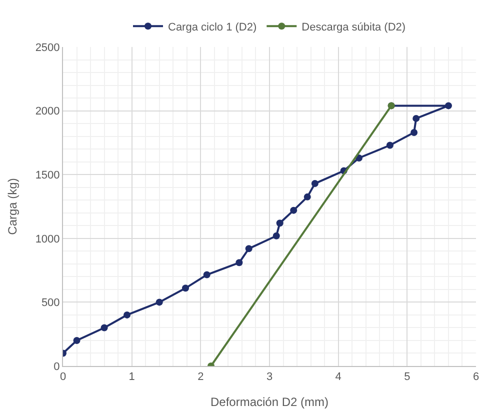 Image resolution: width=491 pixels, height=419 pixels. I want to click on legend-label: Descarga súbita (D2), so click(354, 27).